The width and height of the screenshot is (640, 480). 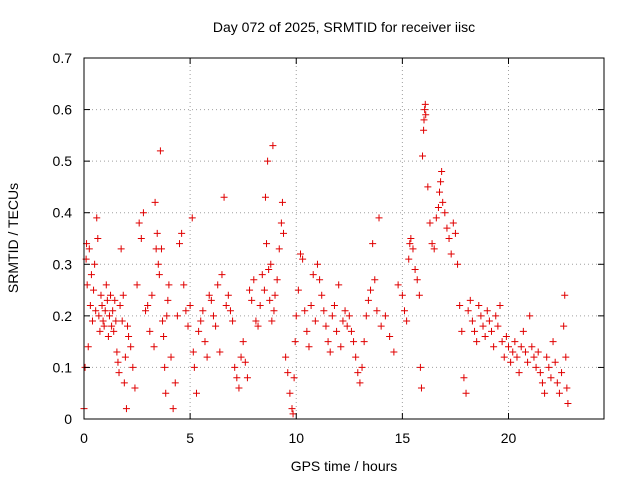 I want to click on y-axis-label: SRMTID / TECUs, so click(x=13, y=238).